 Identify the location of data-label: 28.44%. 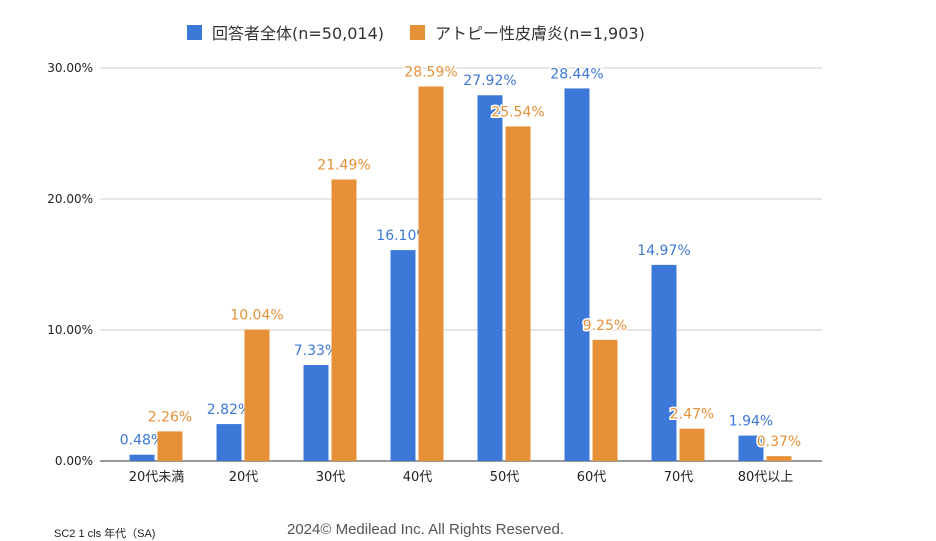
(576, 74).